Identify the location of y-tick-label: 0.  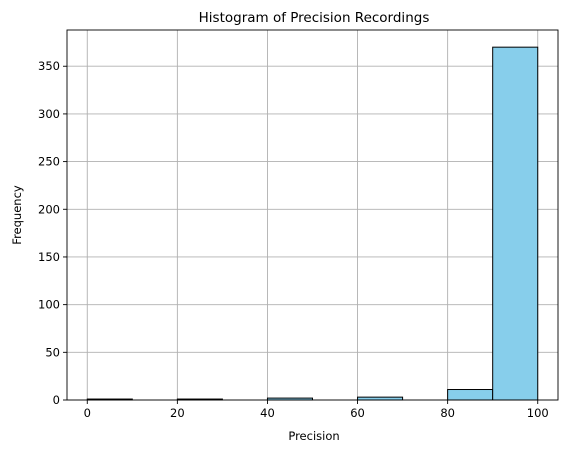
(56, 400).